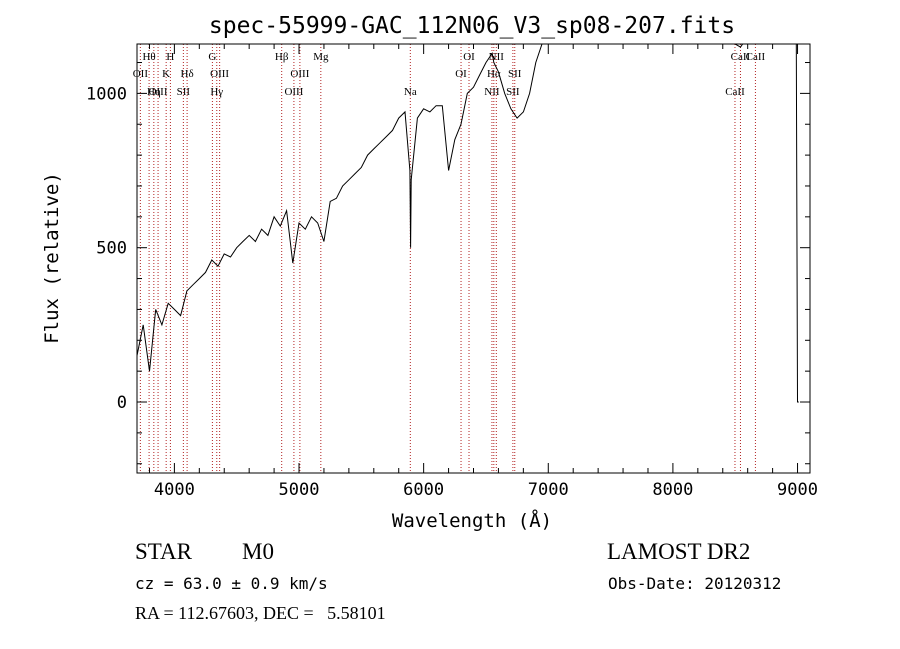 The image size is (900, 649). I want to click on x-axis-label: Wavelength (Å), so click(472, 520).